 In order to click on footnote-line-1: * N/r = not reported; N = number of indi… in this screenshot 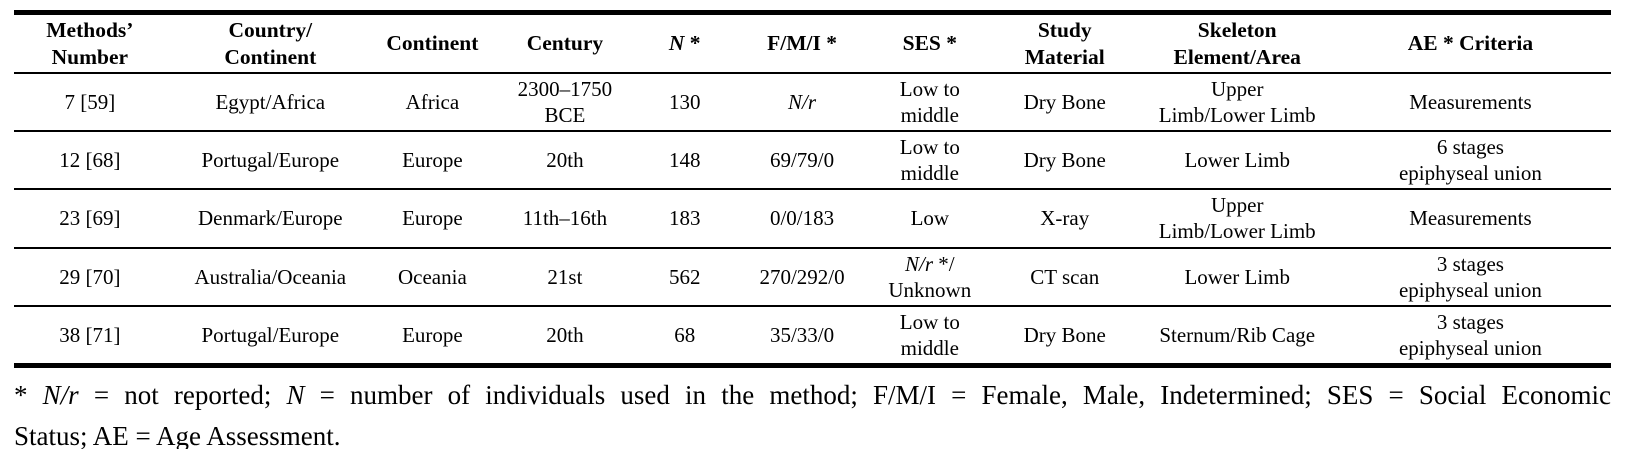, I will do `click(812, 394)`.